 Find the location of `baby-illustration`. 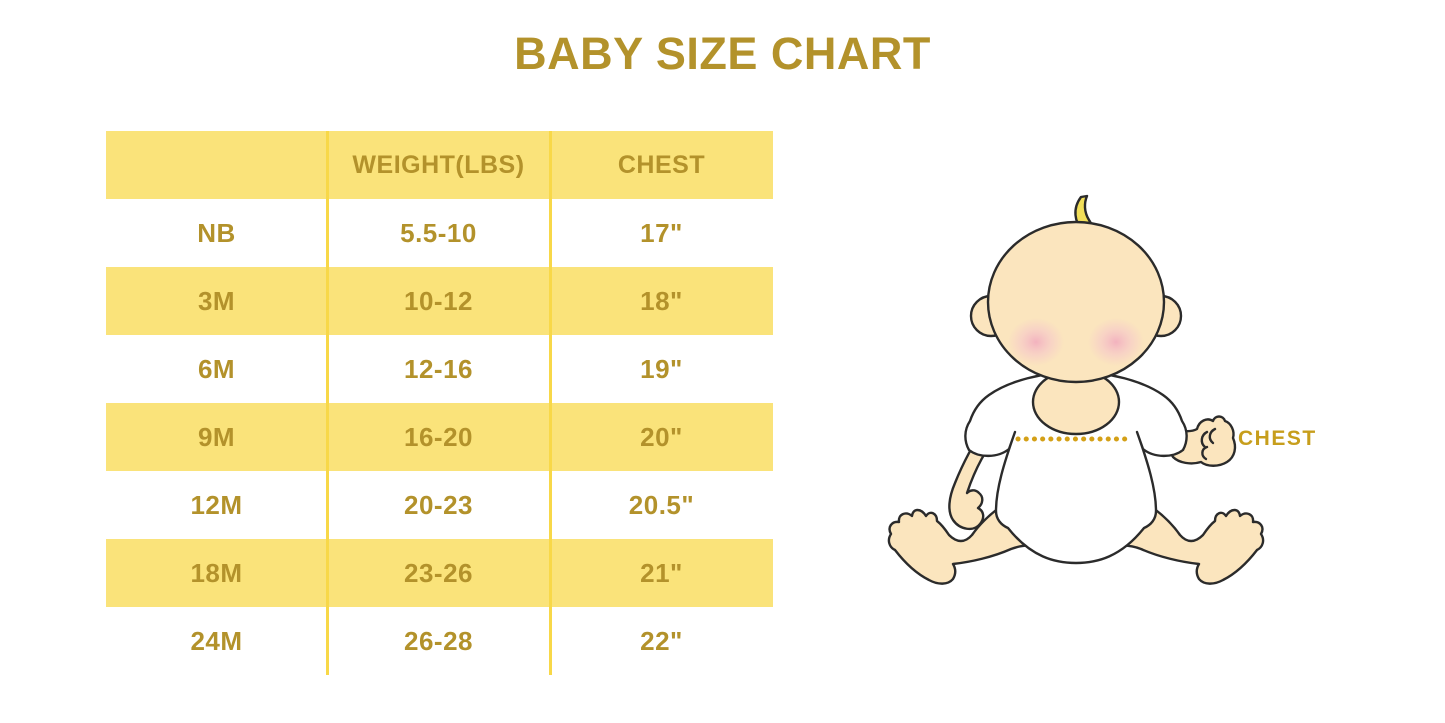

baby-illustration is located at coordinates (1076, 389).